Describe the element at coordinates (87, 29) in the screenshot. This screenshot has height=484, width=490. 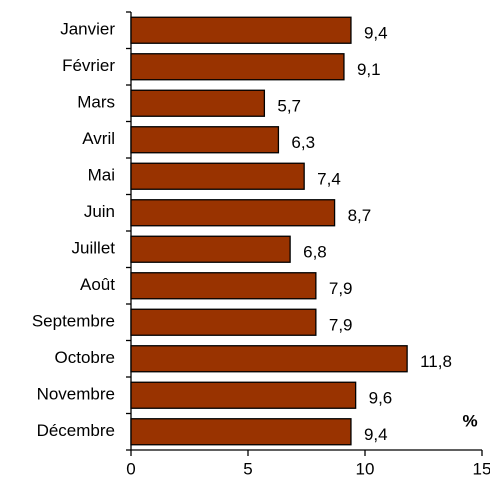
I see `y-tick-label: Janvier` at that location.